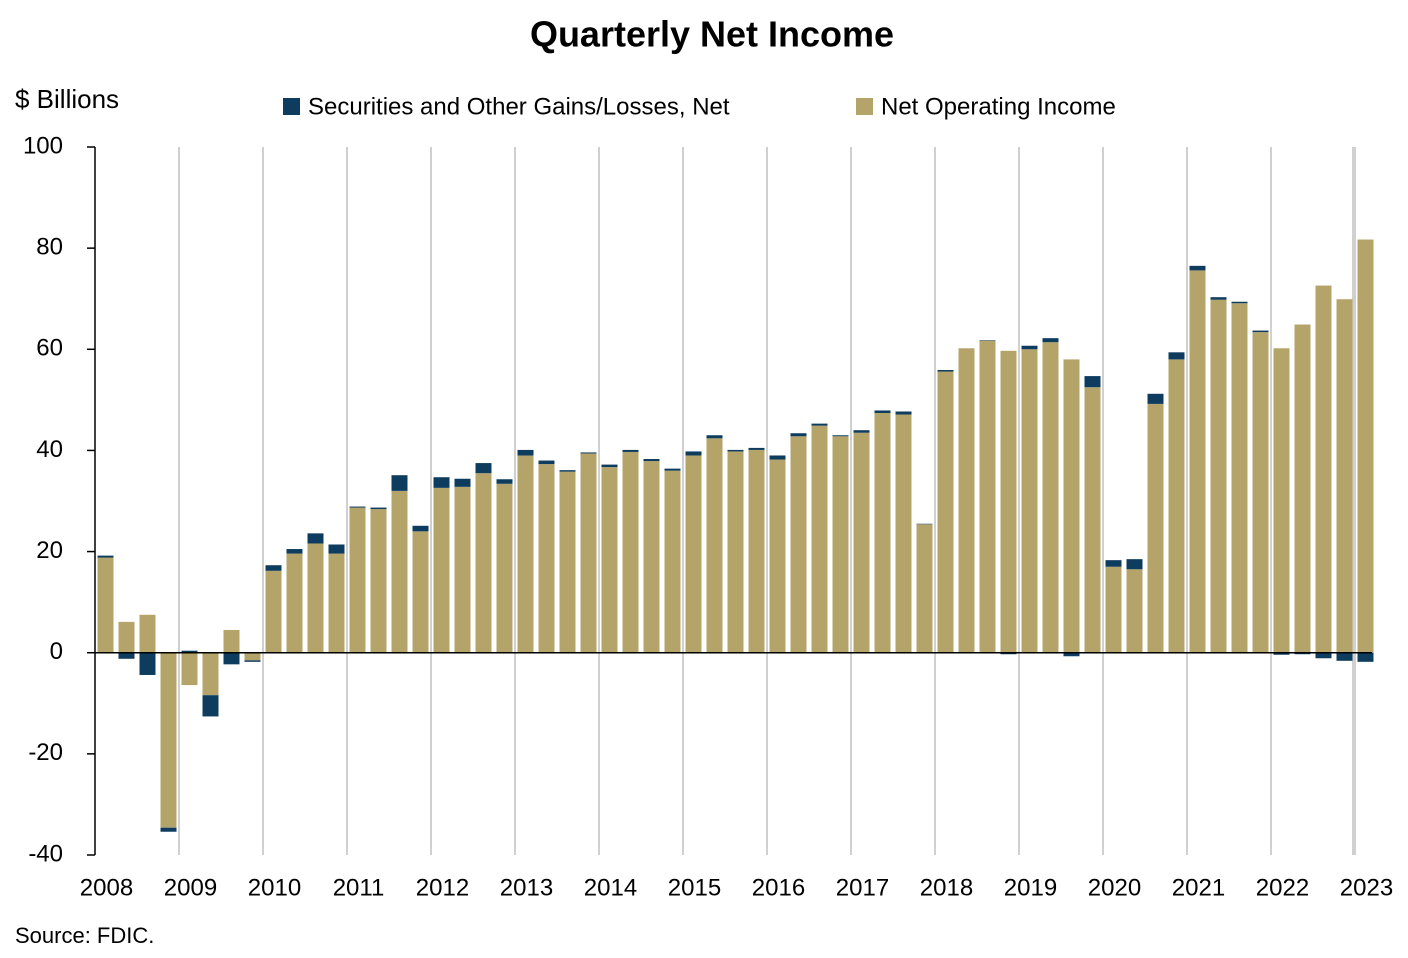  I want to click on legend-swatch, so click(291, 106).